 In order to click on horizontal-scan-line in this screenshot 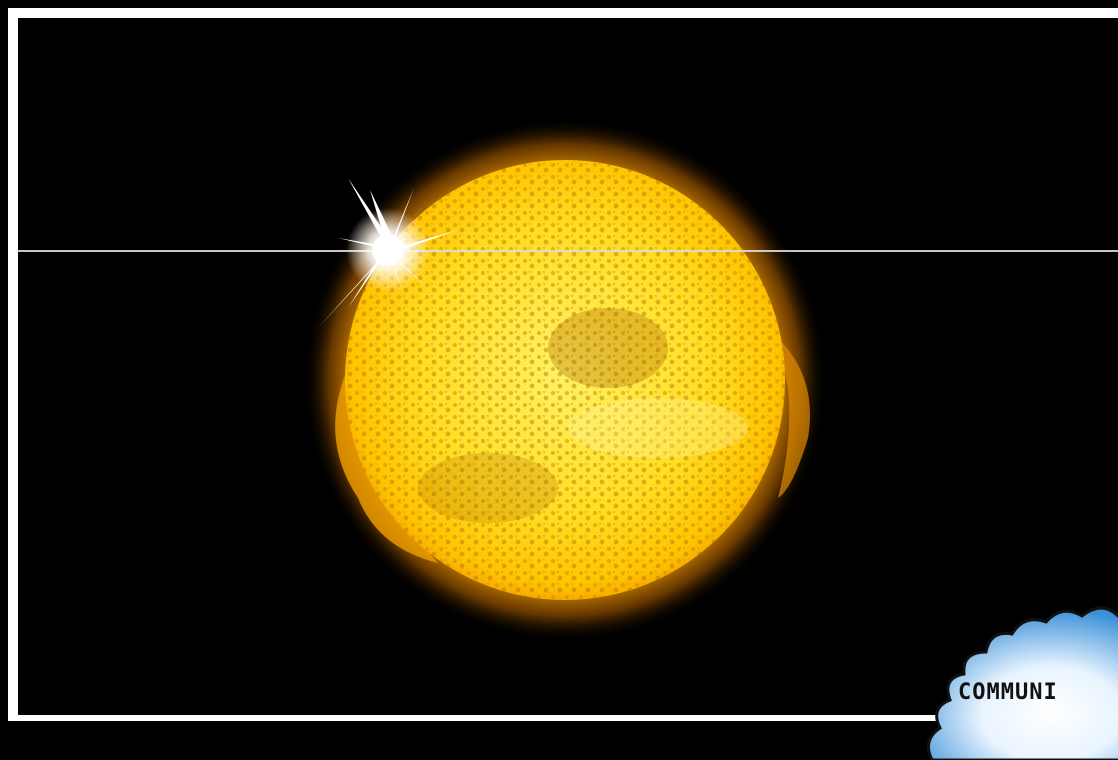, I will do `click(568, 251)`.